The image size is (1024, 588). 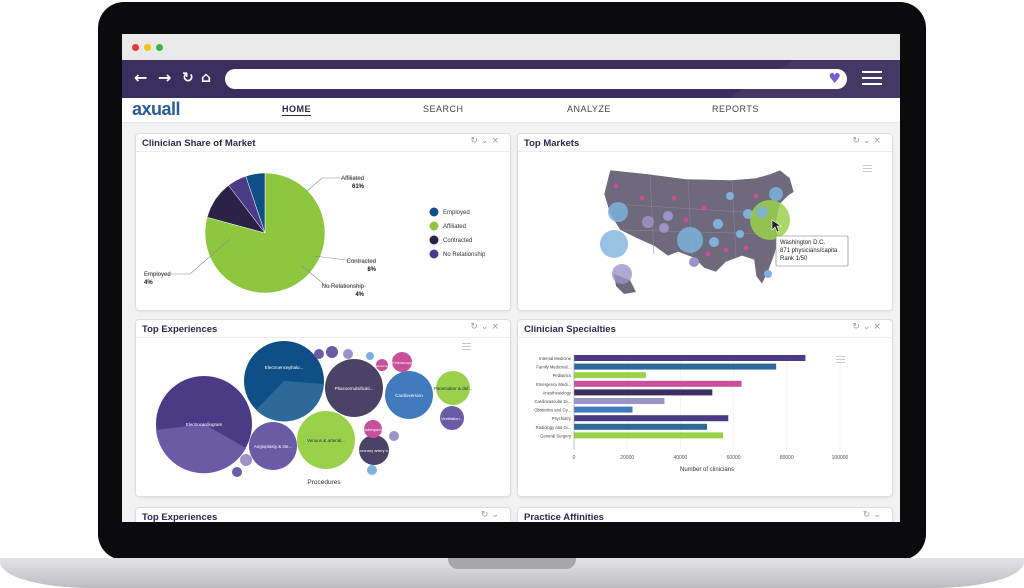 I want to click on state-borders, so click(x=694, y=216).